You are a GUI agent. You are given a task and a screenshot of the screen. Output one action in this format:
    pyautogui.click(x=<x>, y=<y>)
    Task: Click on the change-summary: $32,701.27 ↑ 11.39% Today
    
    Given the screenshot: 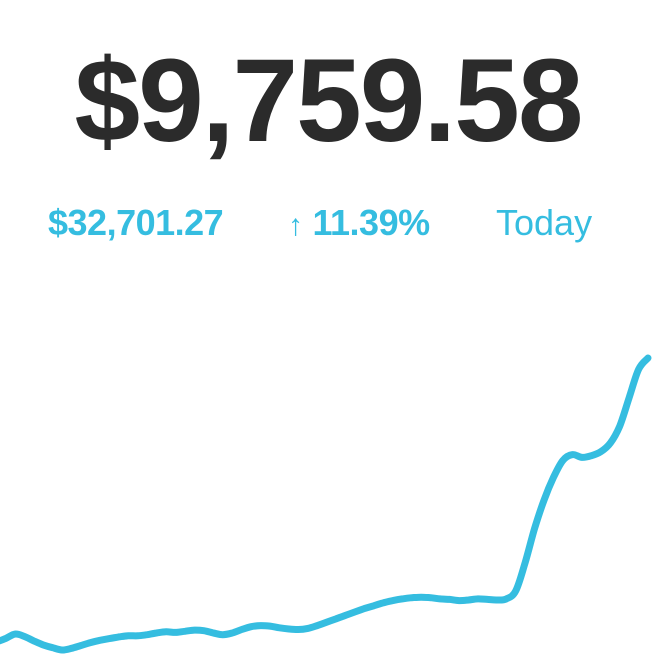 What is the action you would take?
    pyautogui.click(x=328, y=223)
    